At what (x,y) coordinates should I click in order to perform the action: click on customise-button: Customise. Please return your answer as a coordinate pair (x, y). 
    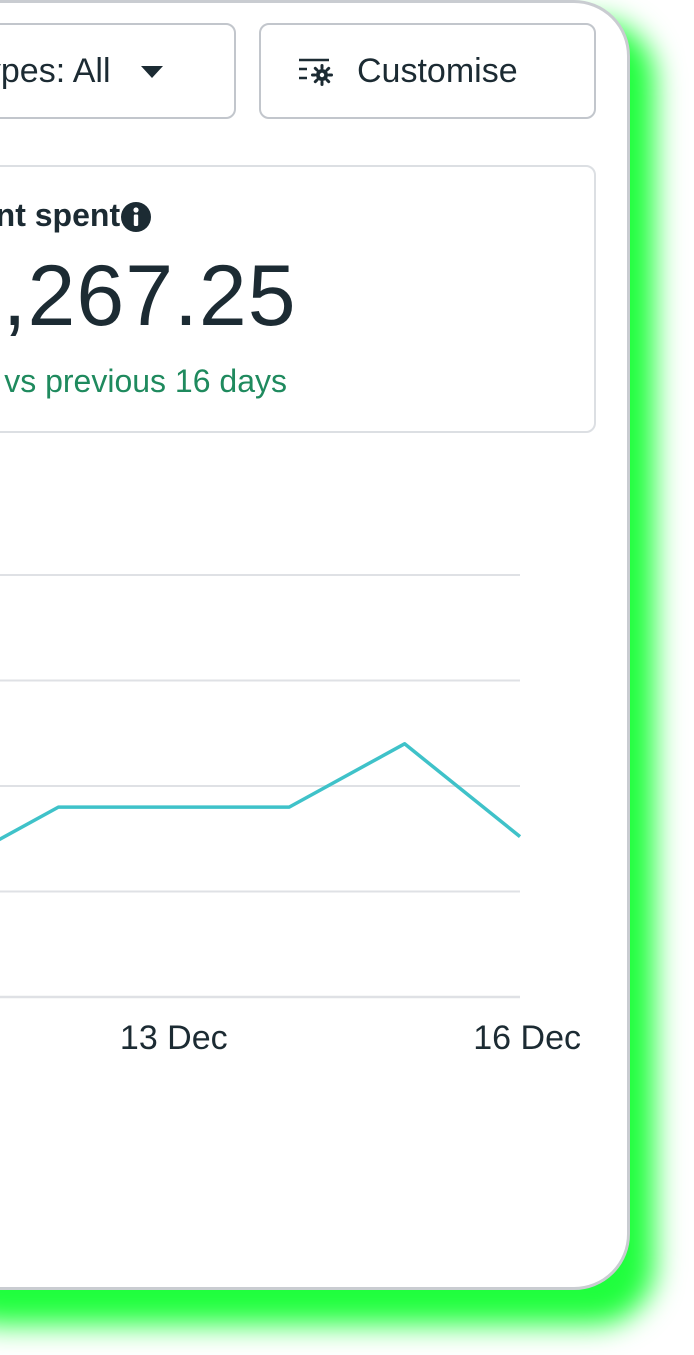
    Looking at the image, I should click on (427, 71).